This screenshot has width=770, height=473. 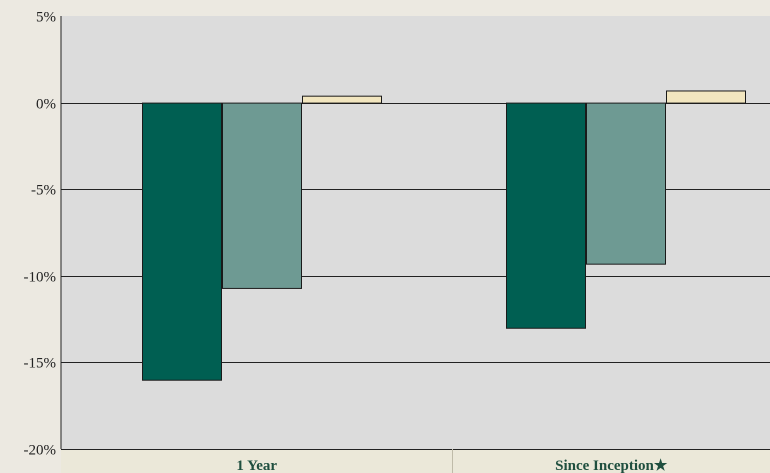 What do you see at coordinates (40, 278) in the screenshot?
I see `y-tick-label: -10%` at bounding box center [40, 278].